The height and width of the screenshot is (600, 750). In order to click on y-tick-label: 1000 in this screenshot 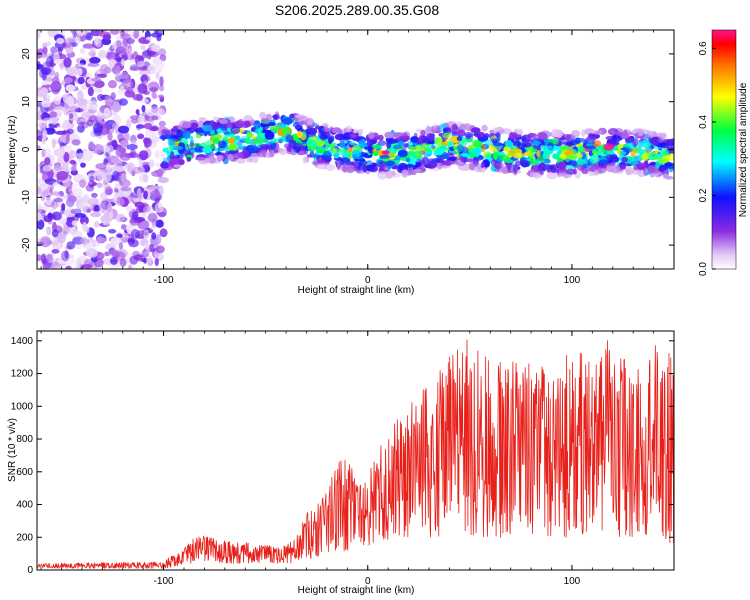, I will do `click(22, 406)`.